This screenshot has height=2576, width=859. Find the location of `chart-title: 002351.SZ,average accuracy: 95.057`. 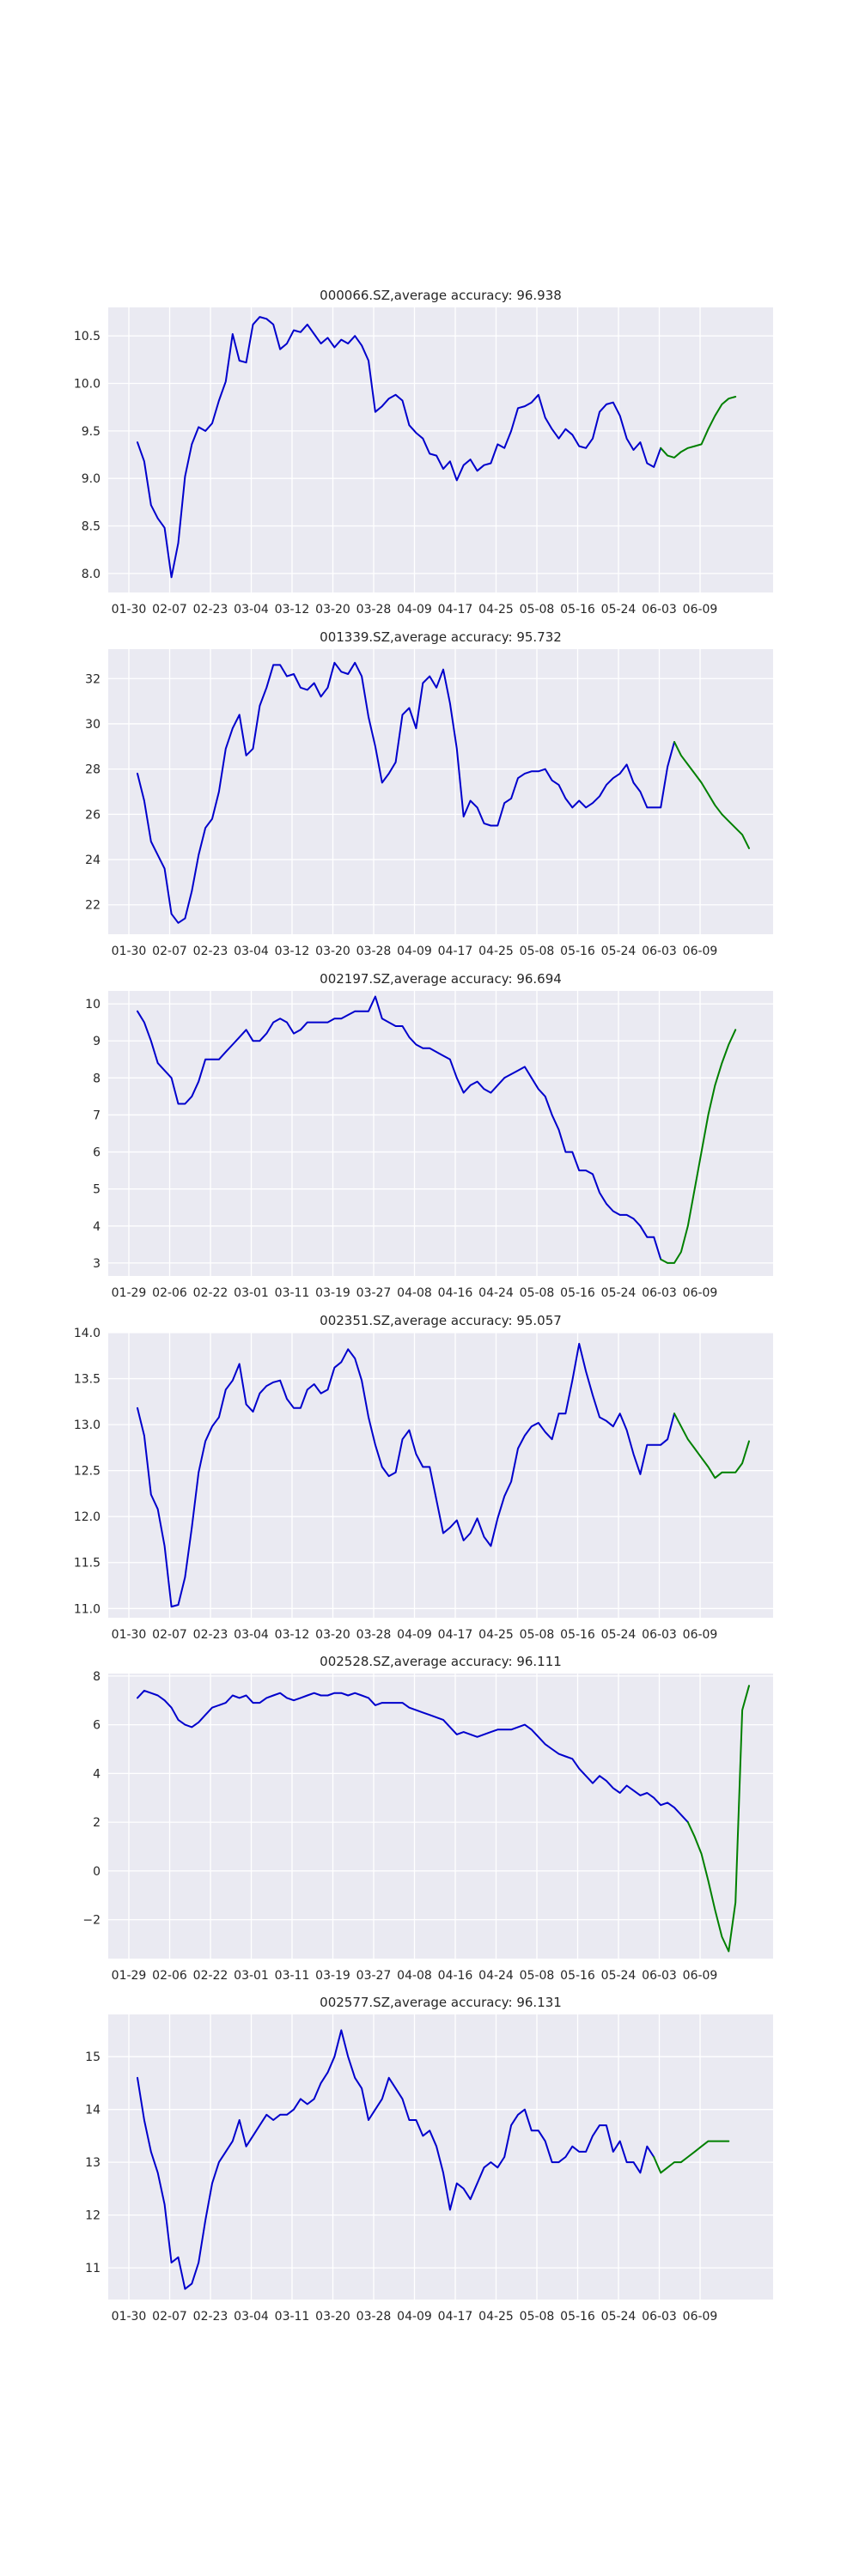

chart-title: 002351.SZ,average accuracy: 95.057 is located at coordinates (441, 1320).